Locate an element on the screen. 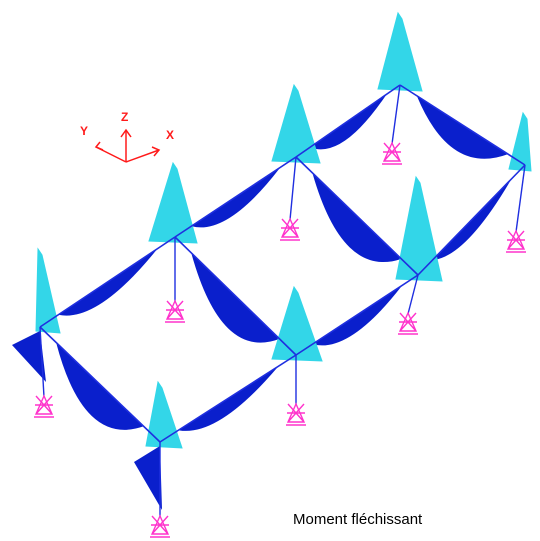  axis-triad-icon: X Y Z is located at coordinates (127, 136).